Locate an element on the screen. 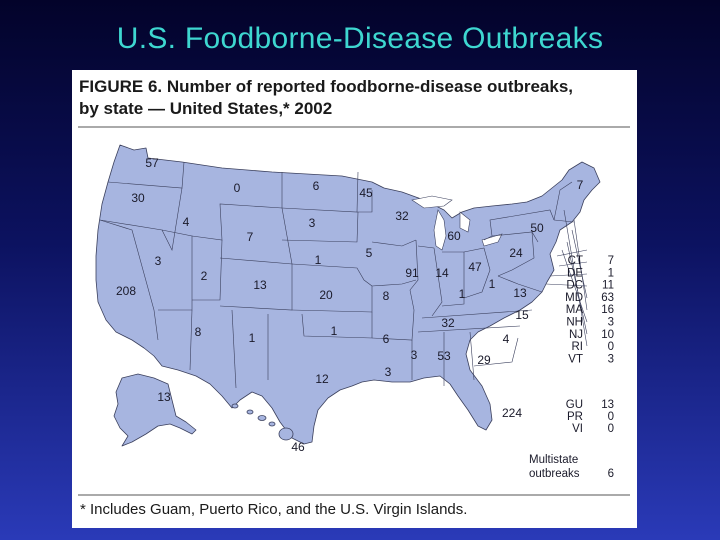  alaska-shape is located at coordinates (155, 410).